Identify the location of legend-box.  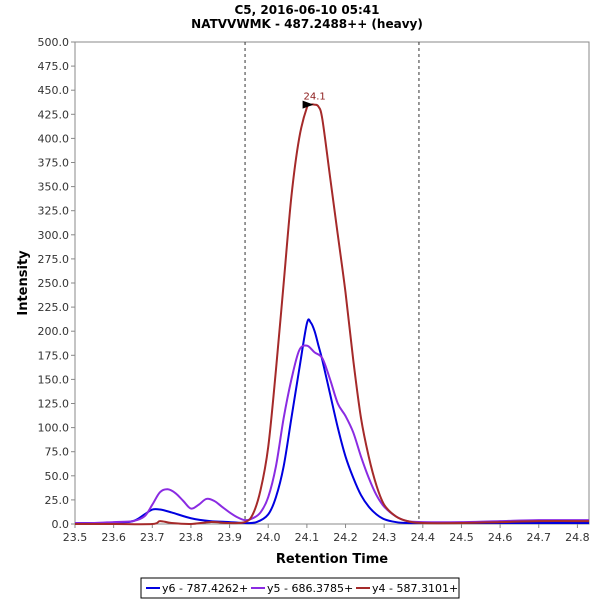
(300, 588).